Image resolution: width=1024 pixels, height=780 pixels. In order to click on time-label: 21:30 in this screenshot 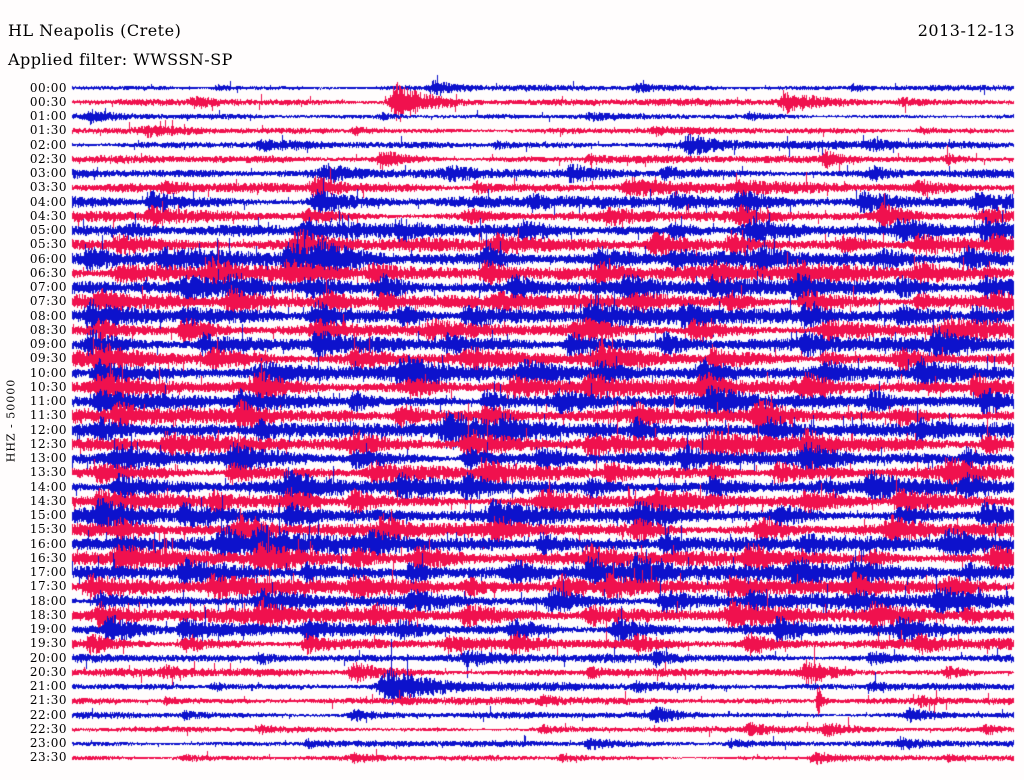, I will do `click(48, 700)`.